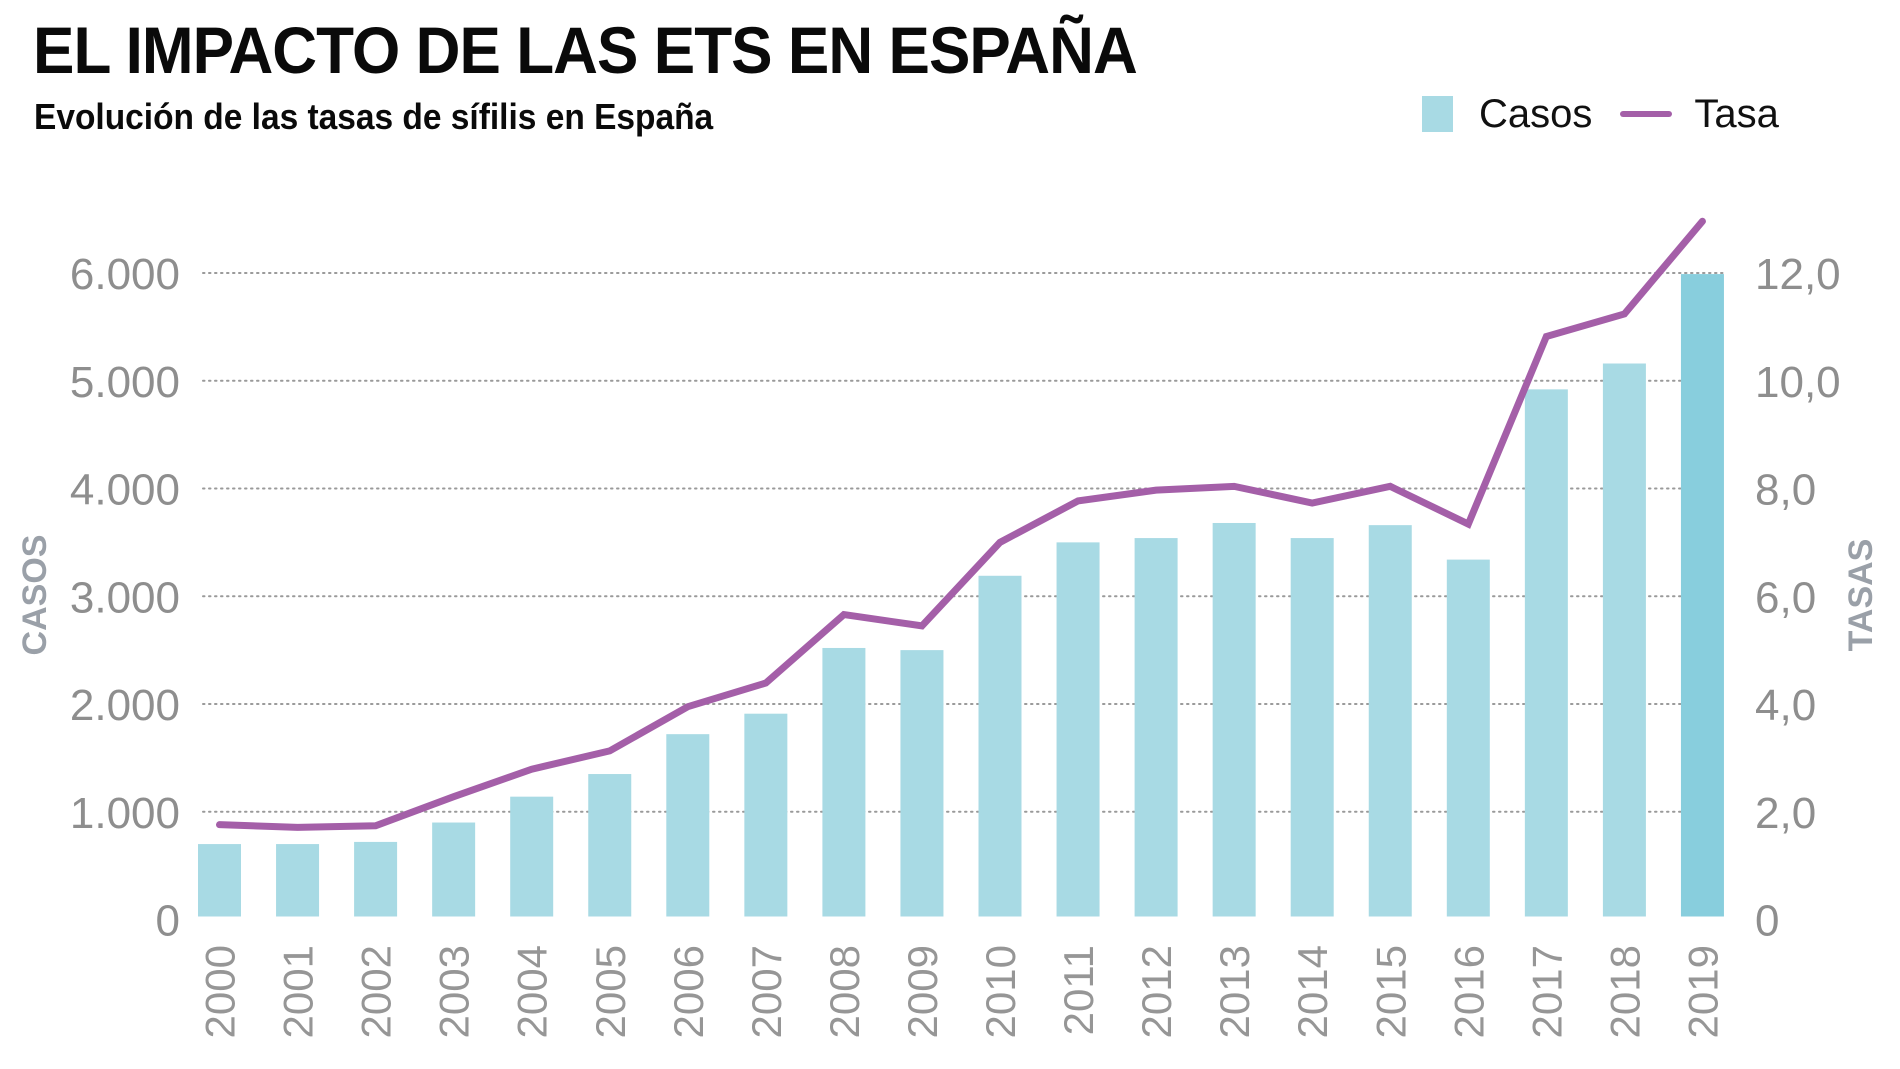 Image resolution: width=1900 pixels, height=1069 pixels. I want to click on y-left-tick-label: 5.000, so click(125, 382).